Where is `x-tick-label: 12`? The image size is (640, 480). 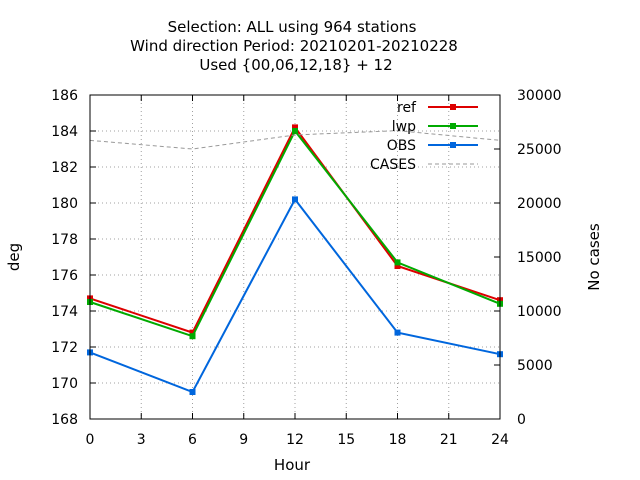
x-tick-label: 12 is located at coordinates (295, 440).